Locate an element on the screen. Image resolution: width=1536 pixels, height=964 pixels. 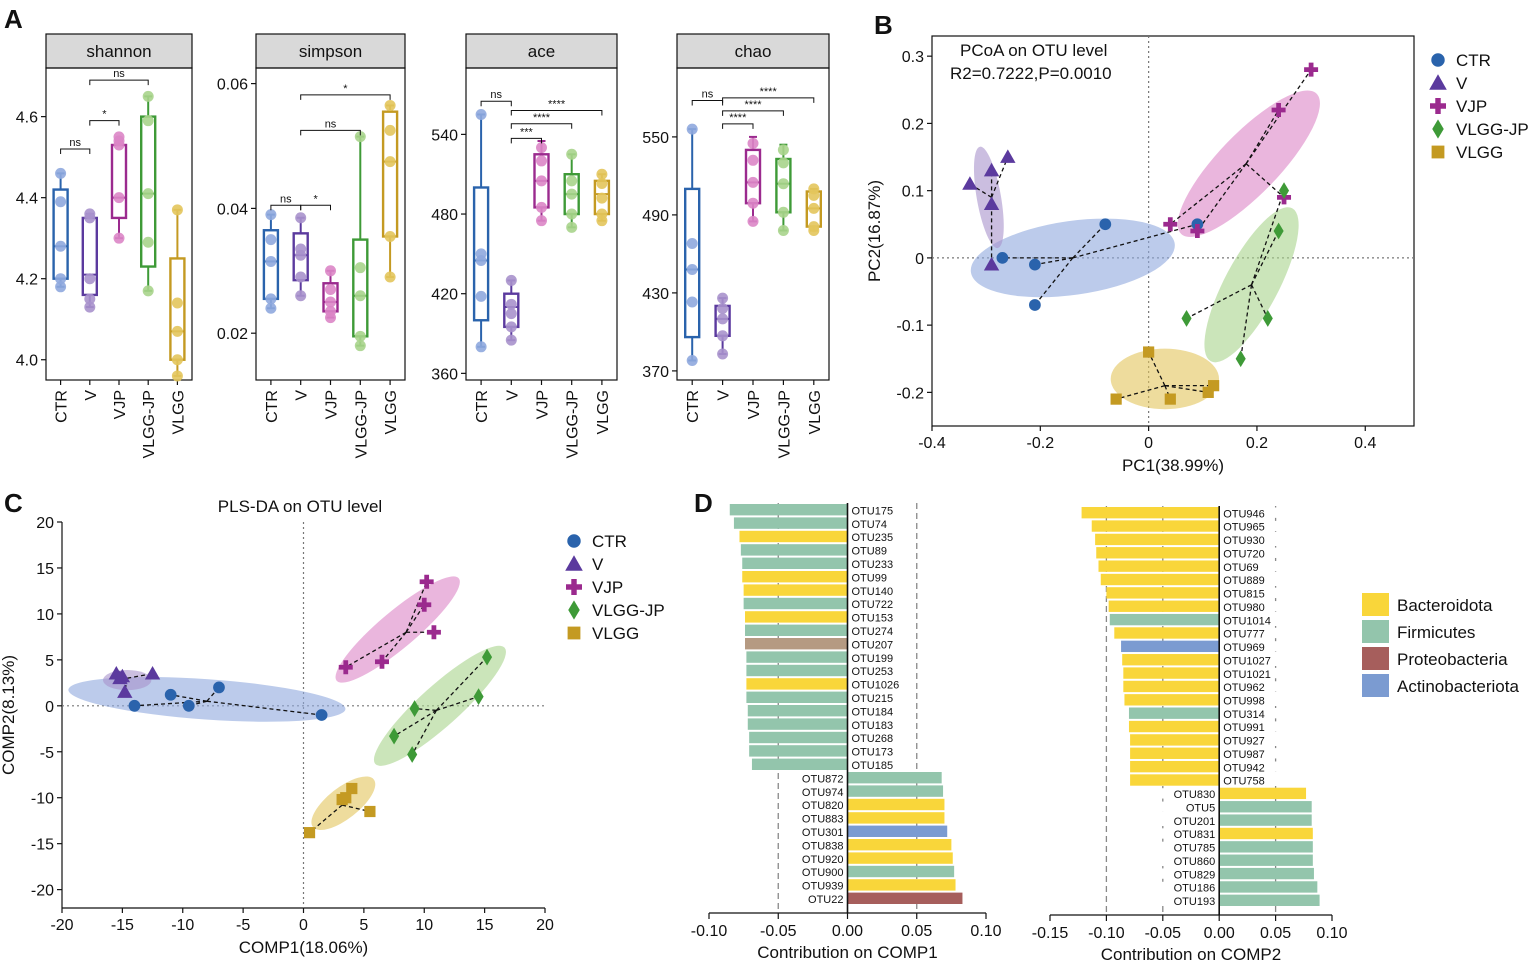
x-tick-label: -0.05 is located at coordinates (778, 931).